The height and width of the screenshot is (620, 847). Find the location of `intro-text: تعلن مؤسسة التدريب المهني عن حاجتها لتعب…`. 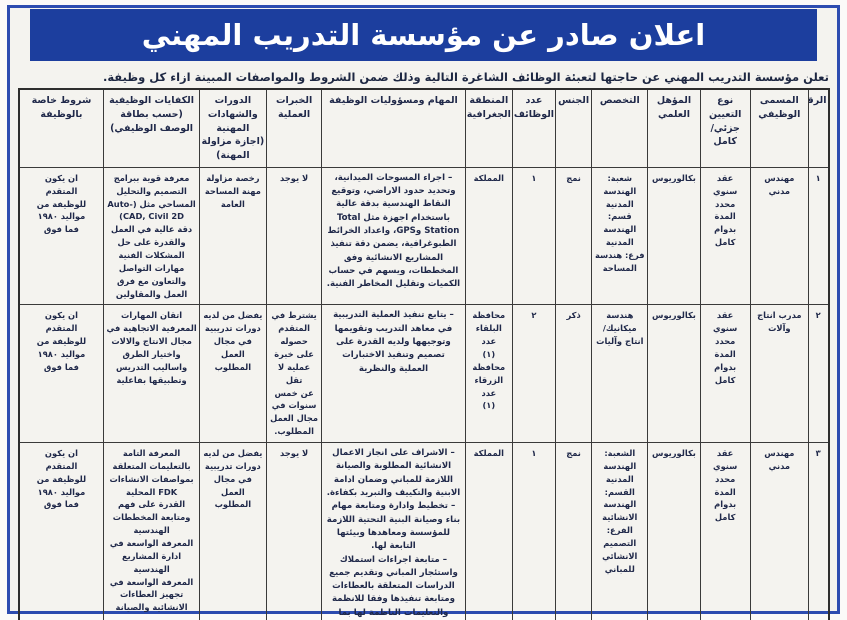

intro-text: تعلن مؤسسة التدريب المهني عن حاجتها لتعب… is located at coordinates (465, 77).